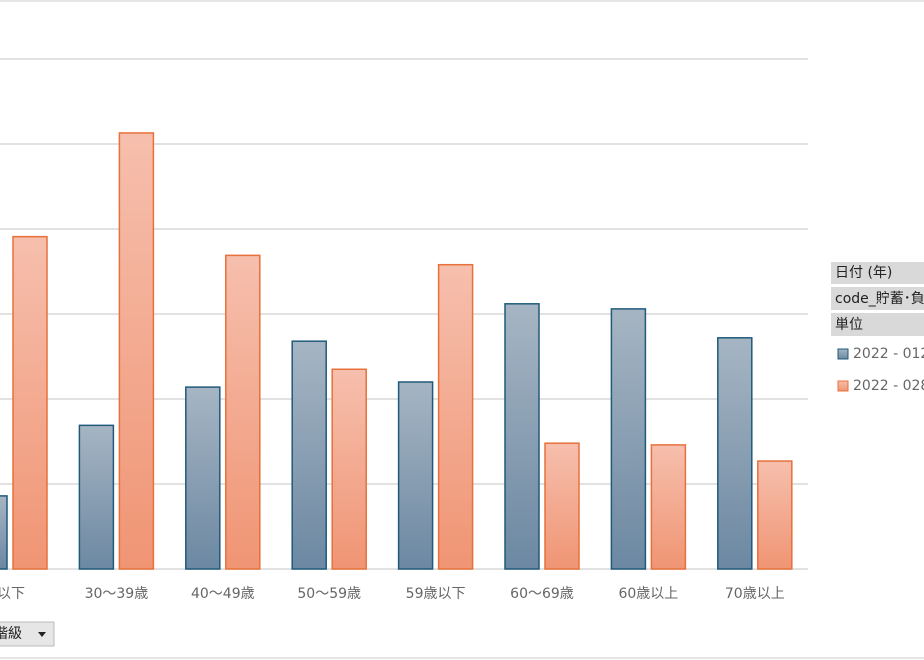  What do you see at coordinates (117, 594) in the screenshot?
I see `x-tick-label: 30〜39歳` at bounding box center [117, 594].